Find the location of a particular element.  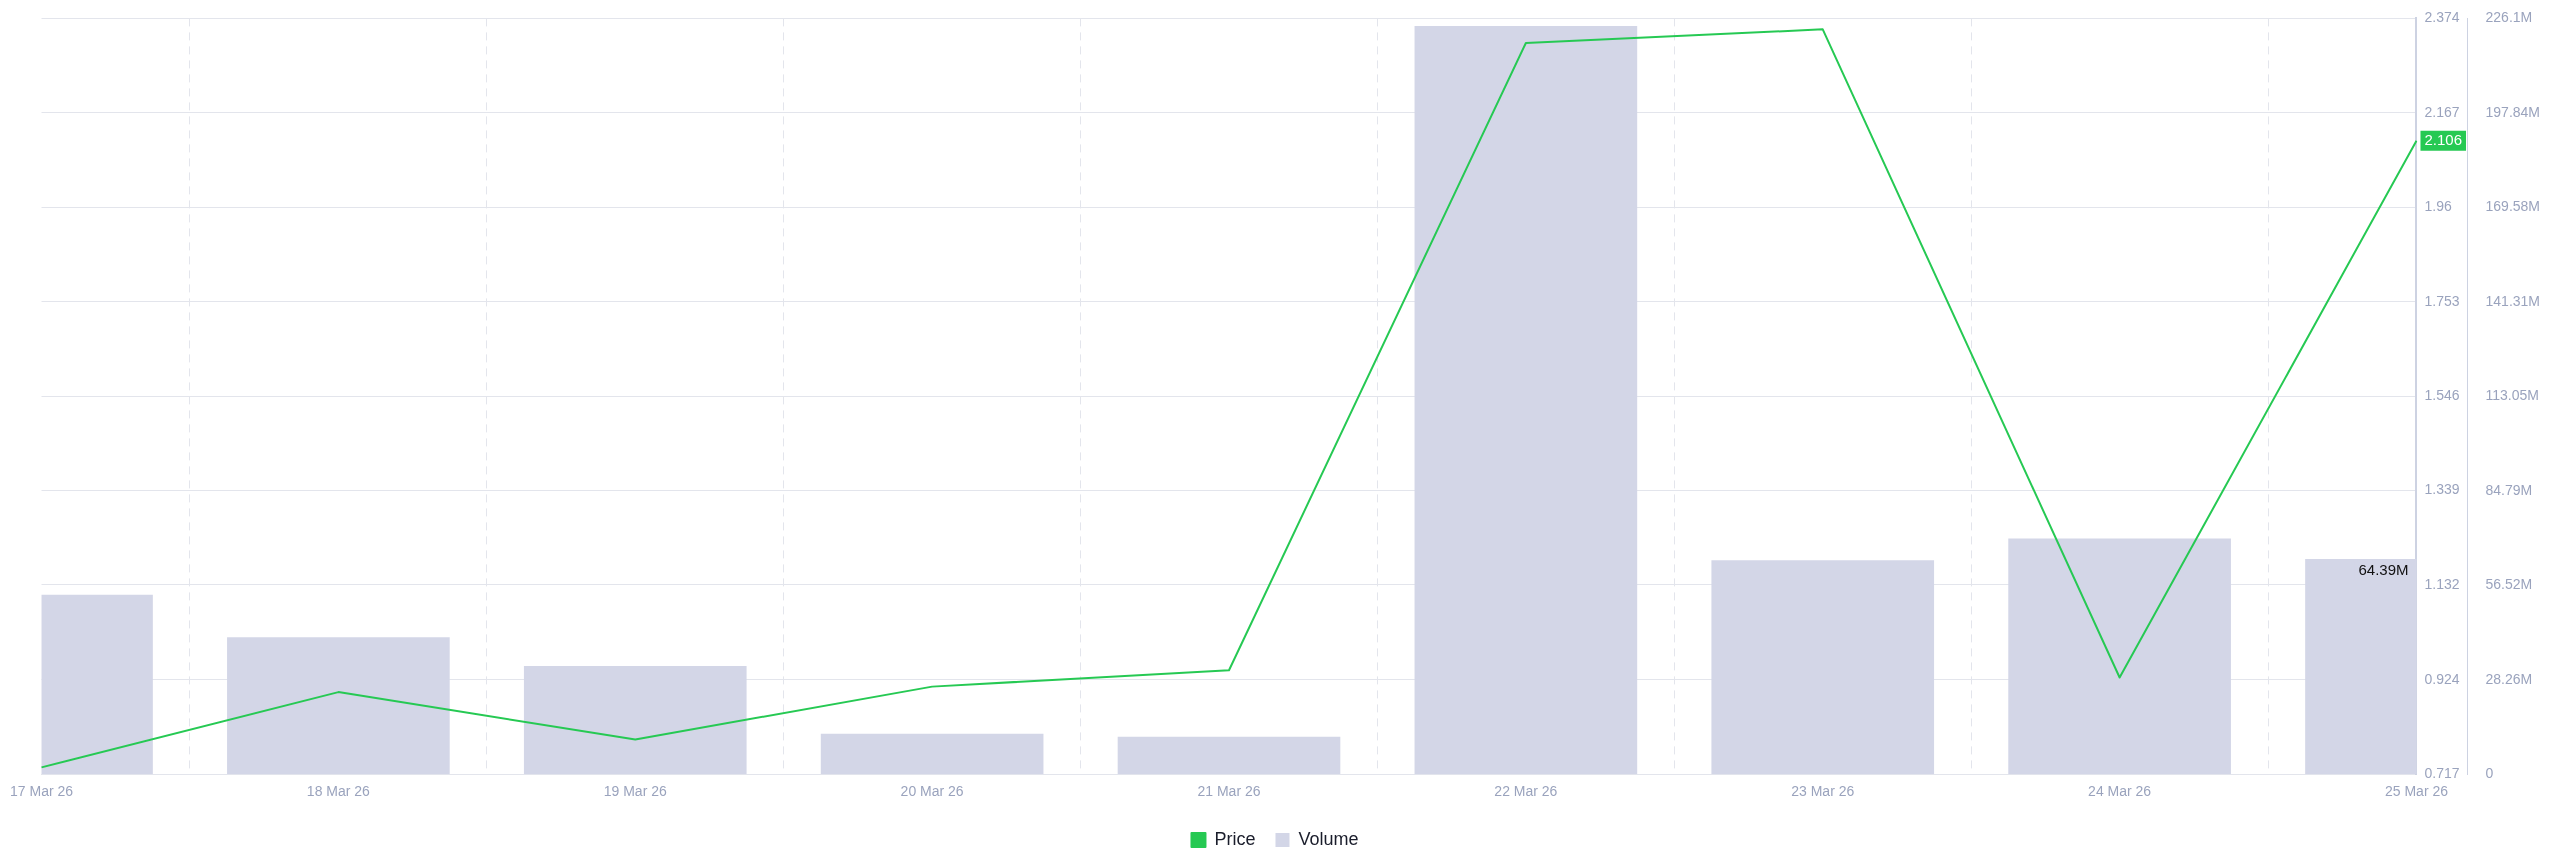

y-tick-label: 0.924 is located at coordinates (2442, 678).